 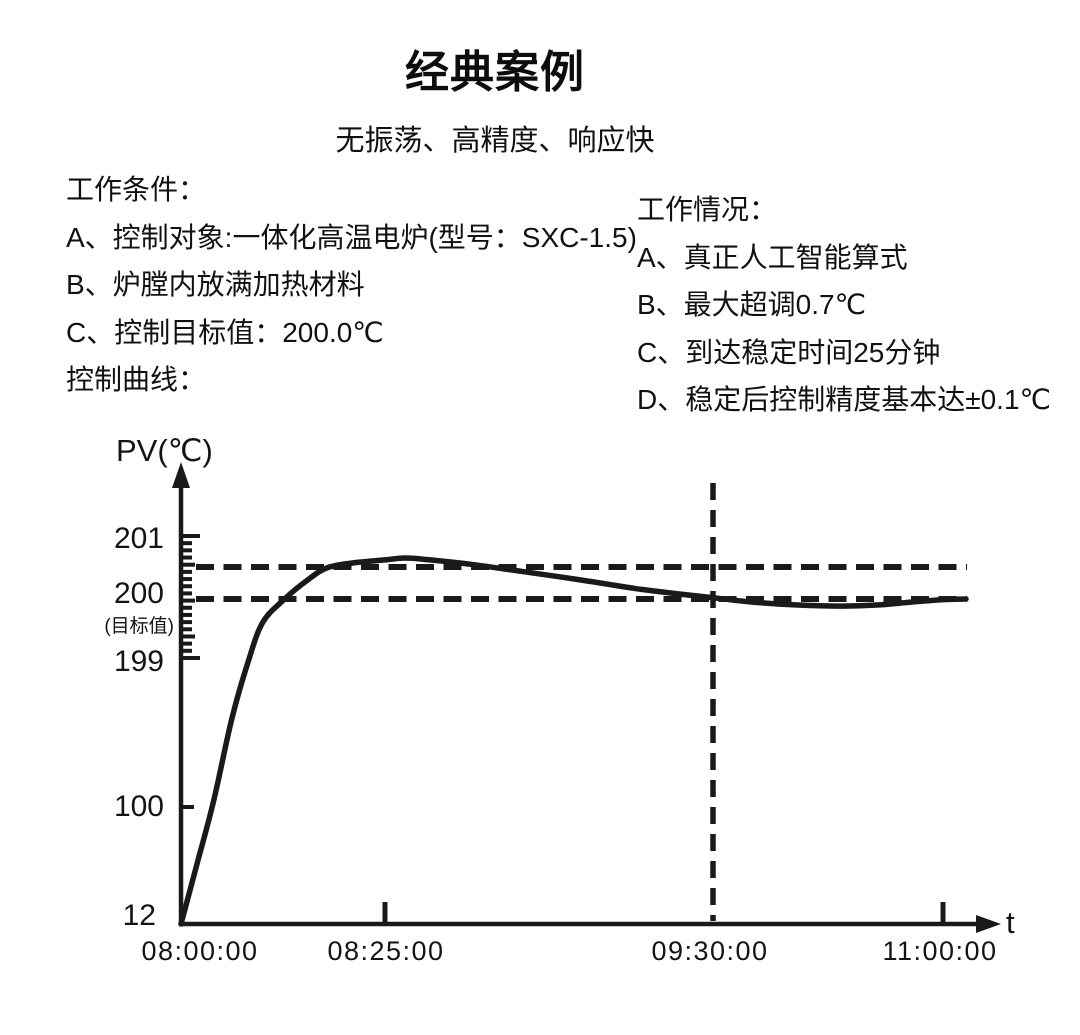 What do you see at coordinates (164, 450) in the screenshot?
I see `y-axis-title: PV(℃)` at bounding box center [164, 450].